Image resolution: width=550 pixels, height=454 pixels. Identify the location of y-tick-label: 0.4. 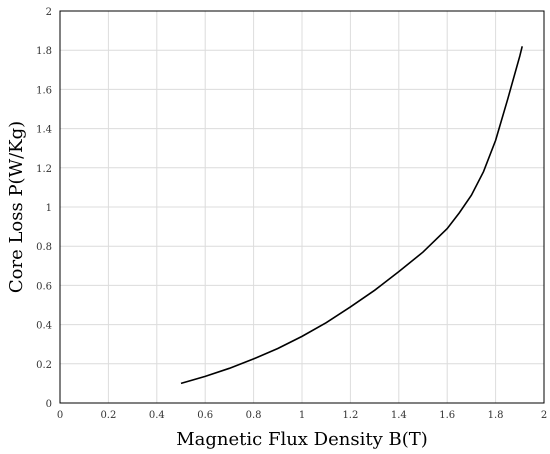
(44, 326).